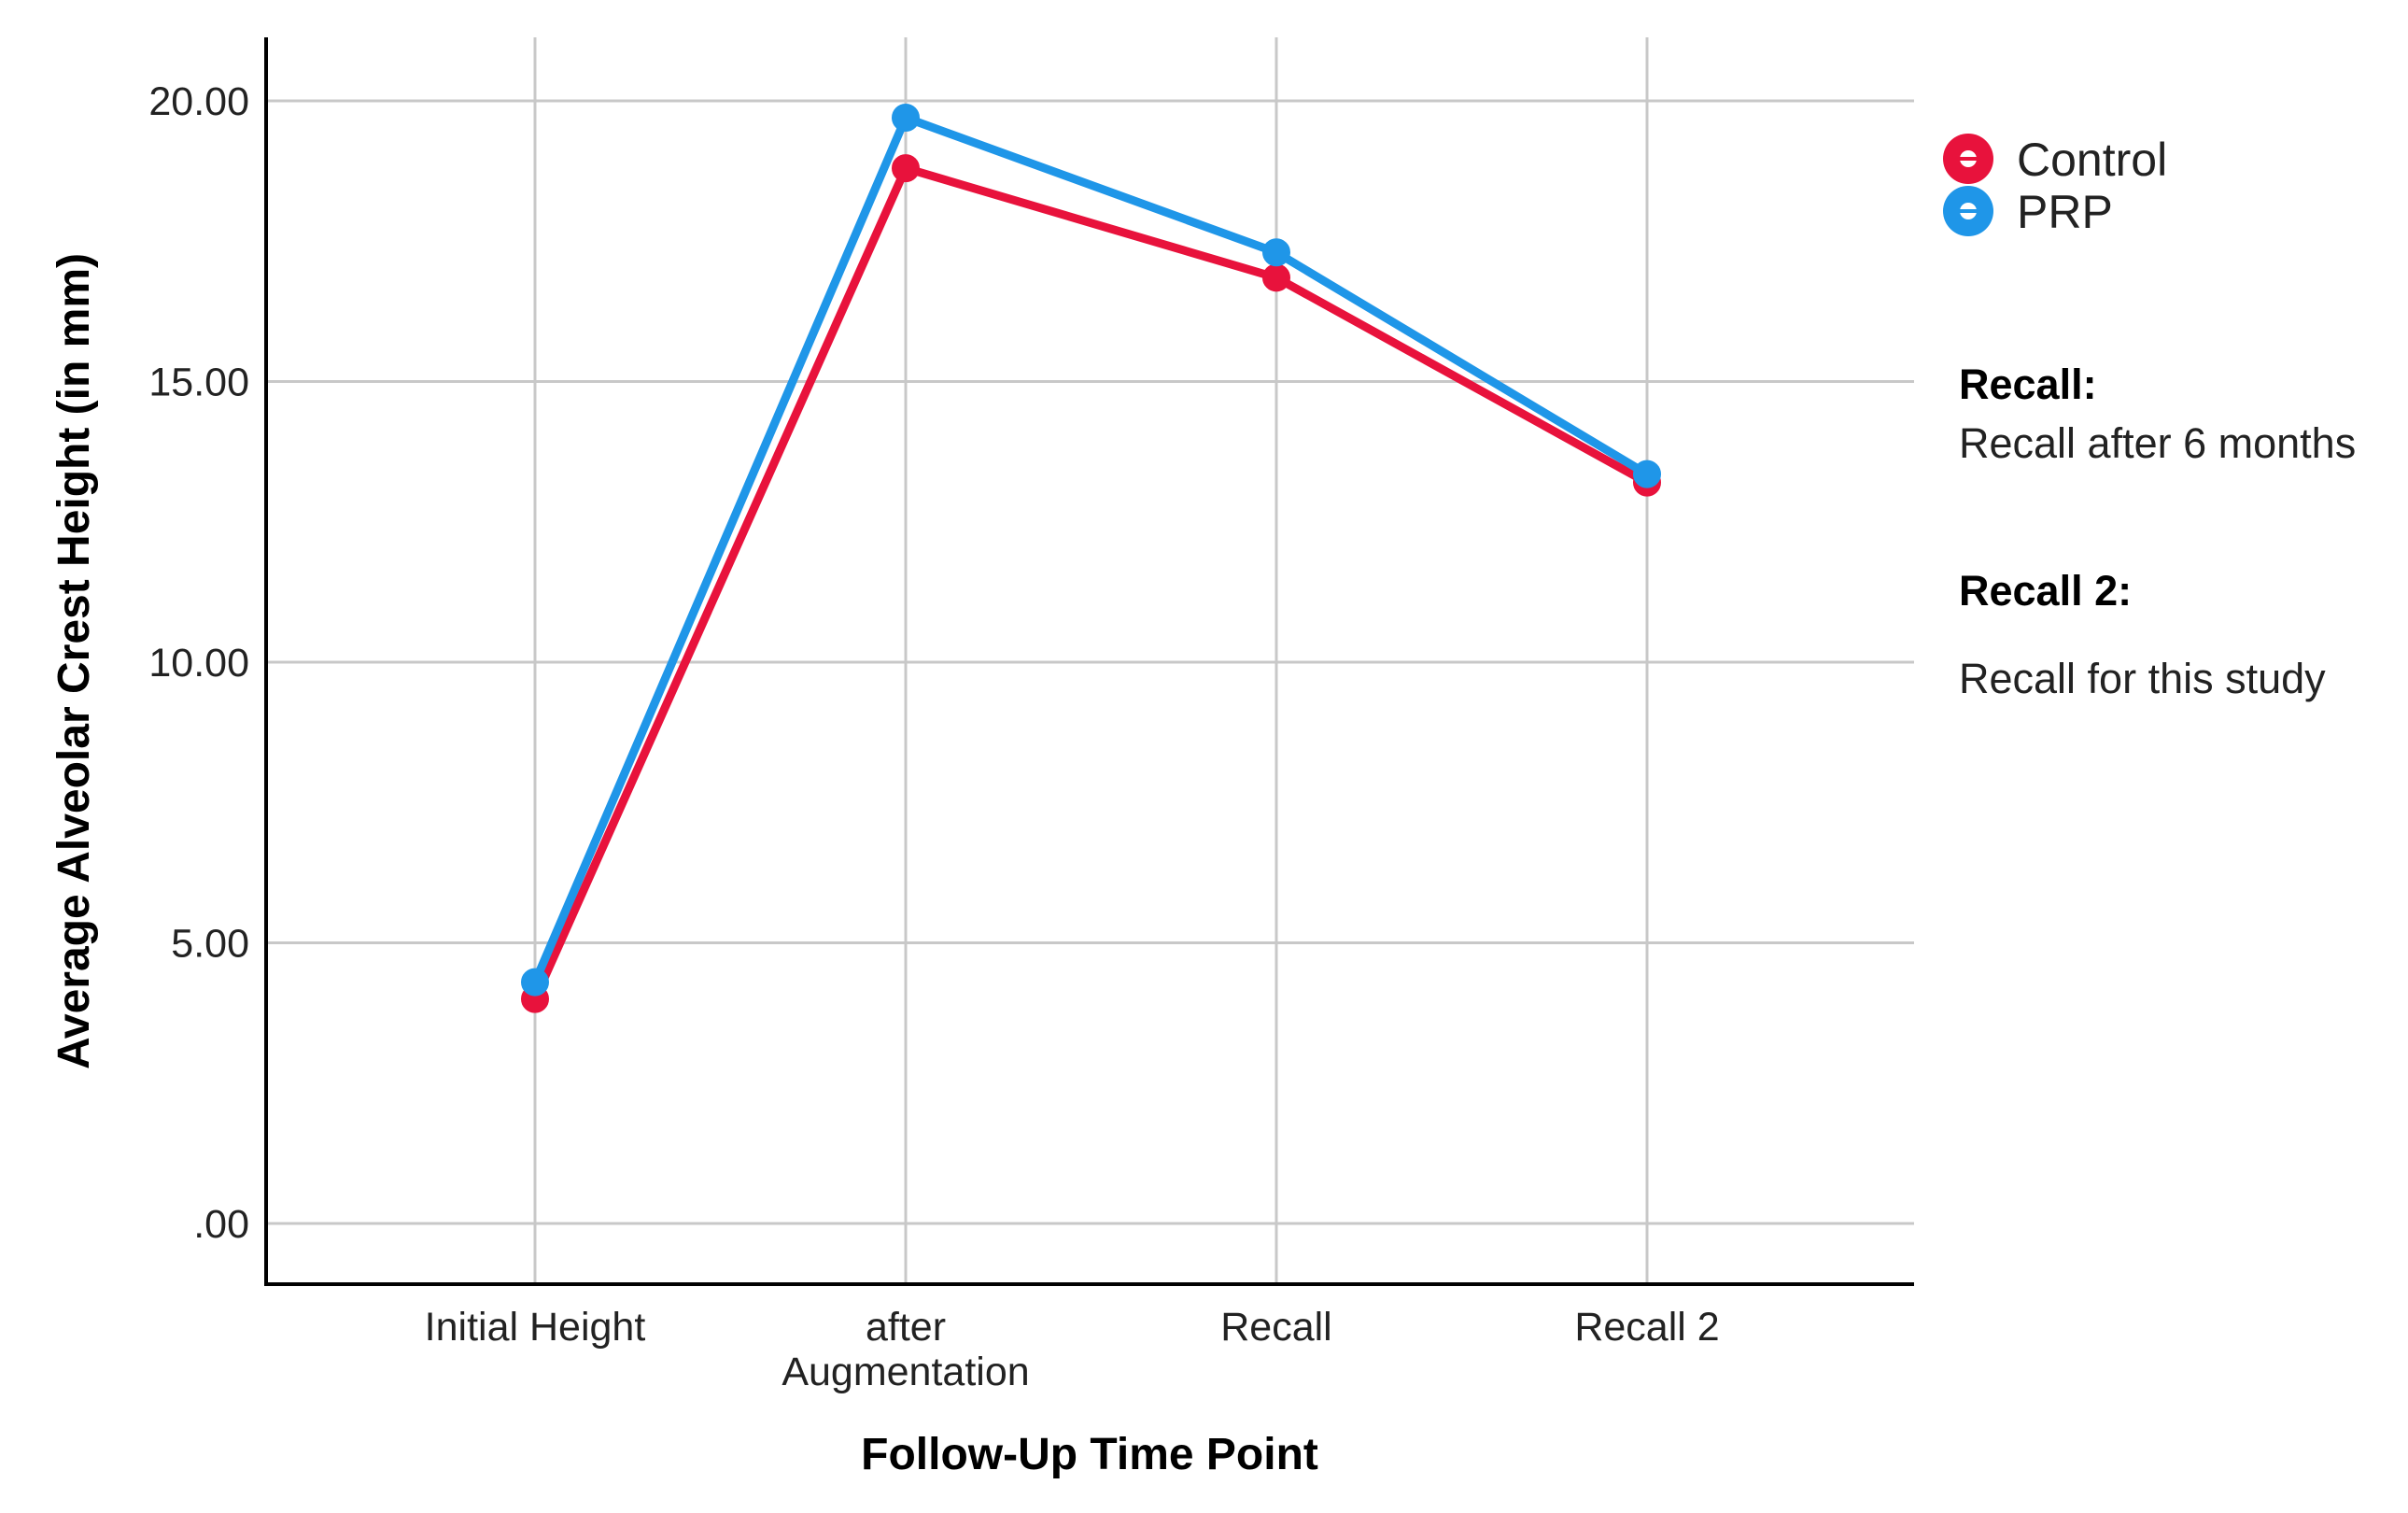 The height and width of the screenshot is (1513, 2408). I want to click on y-tick-label: .00, so click(221, 1224).